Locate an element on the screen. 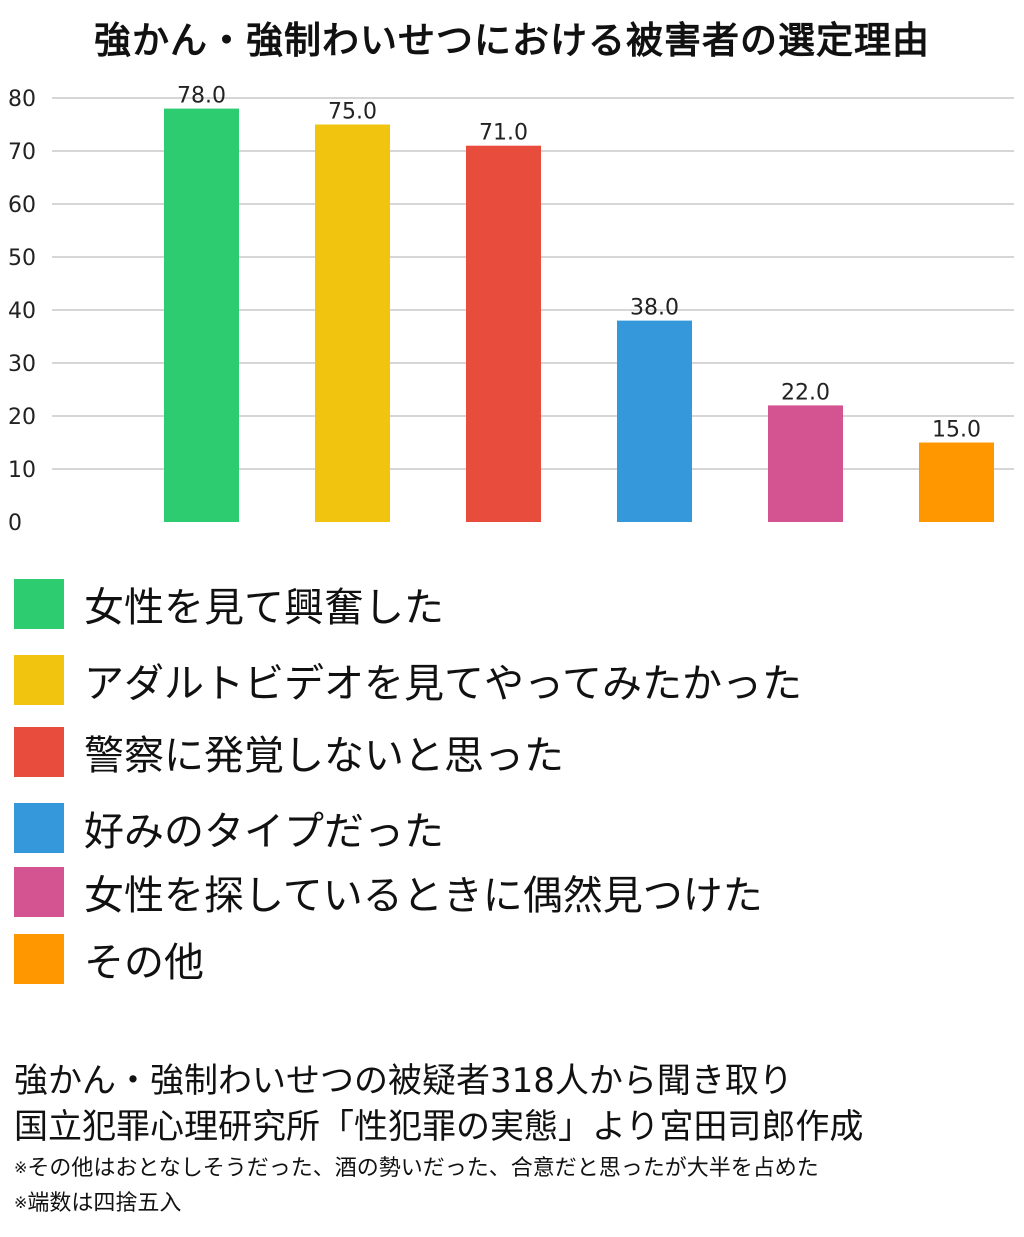 The height and width of the screenshot is (1237, 1024). legend-item-favorite-type: 好みのタイプだった is located at coordinates (229, 828).